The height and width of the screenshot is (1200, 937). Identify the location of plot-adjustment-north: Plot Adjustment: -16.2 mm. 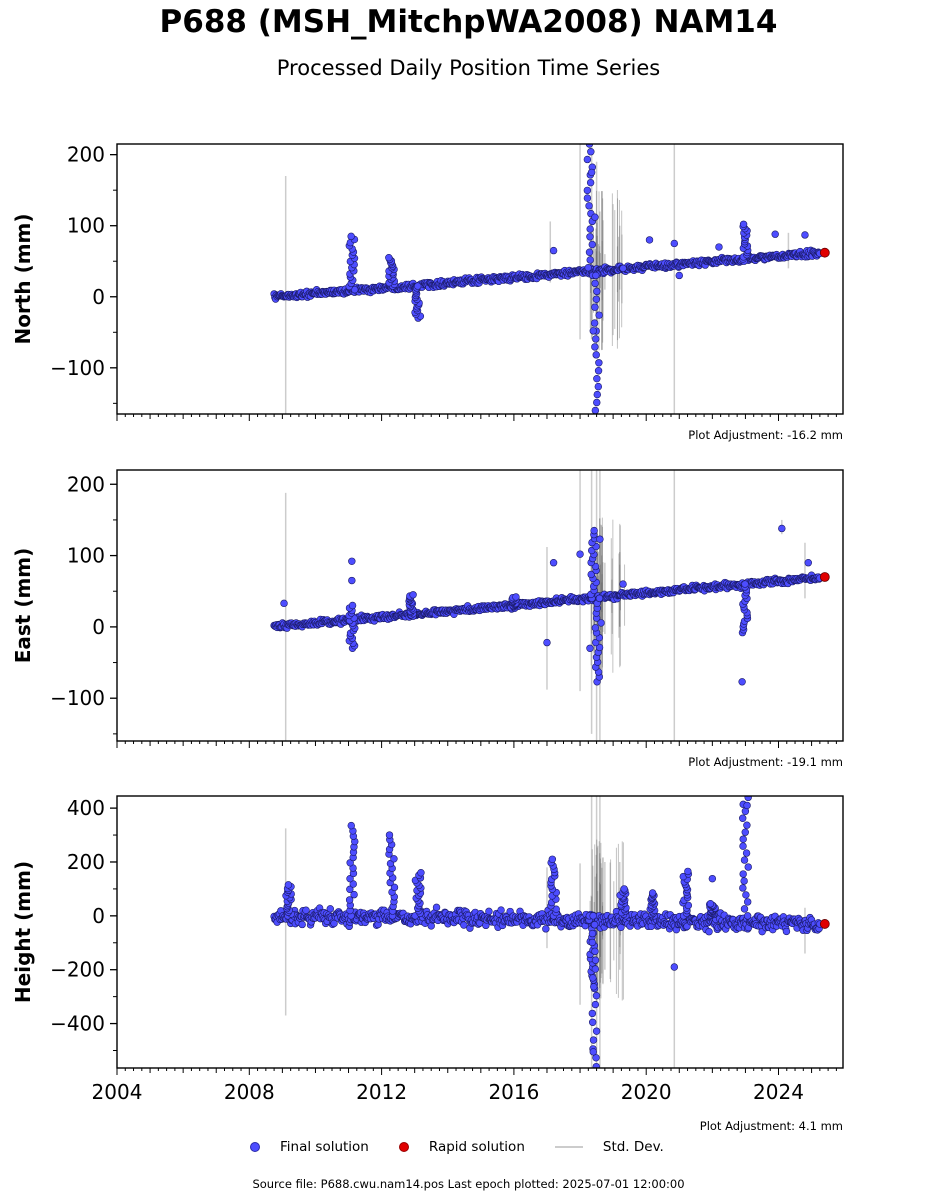
(765, 435).